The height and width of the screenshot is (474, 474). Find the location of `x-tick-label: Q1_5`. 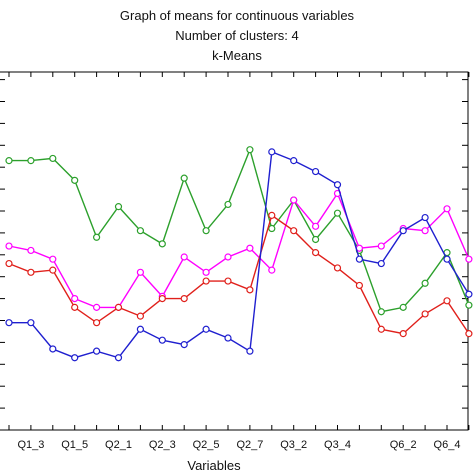

x-tick-label: Q1_5 is located at coordinates (74, 445).